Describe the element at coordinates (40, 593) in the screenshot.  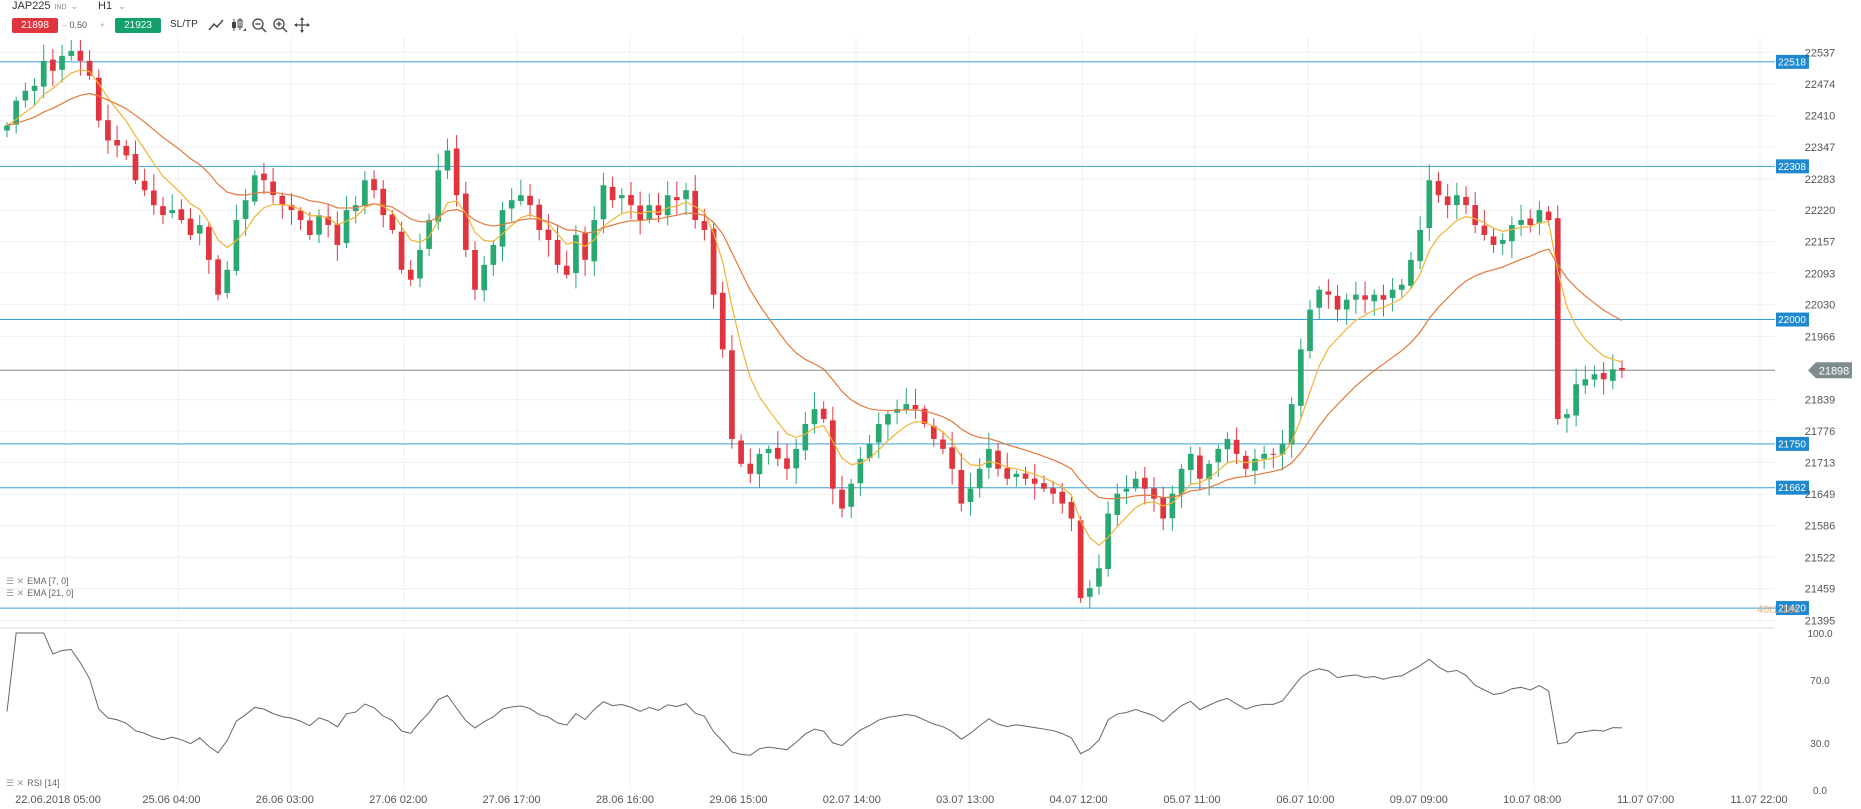
I see `ema21-legend: ☰ ✕ EMA [21, 0]` at that location.